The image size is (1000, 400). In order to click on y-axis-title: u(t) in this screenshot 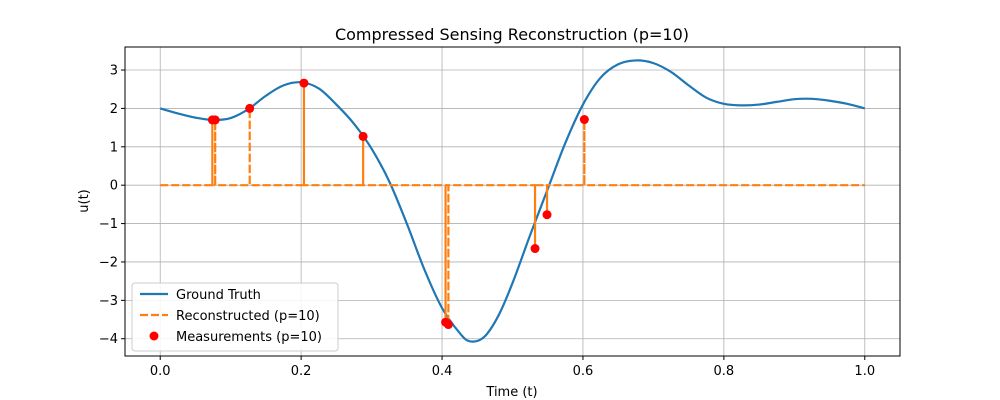, I will do `click(84, 200)`.